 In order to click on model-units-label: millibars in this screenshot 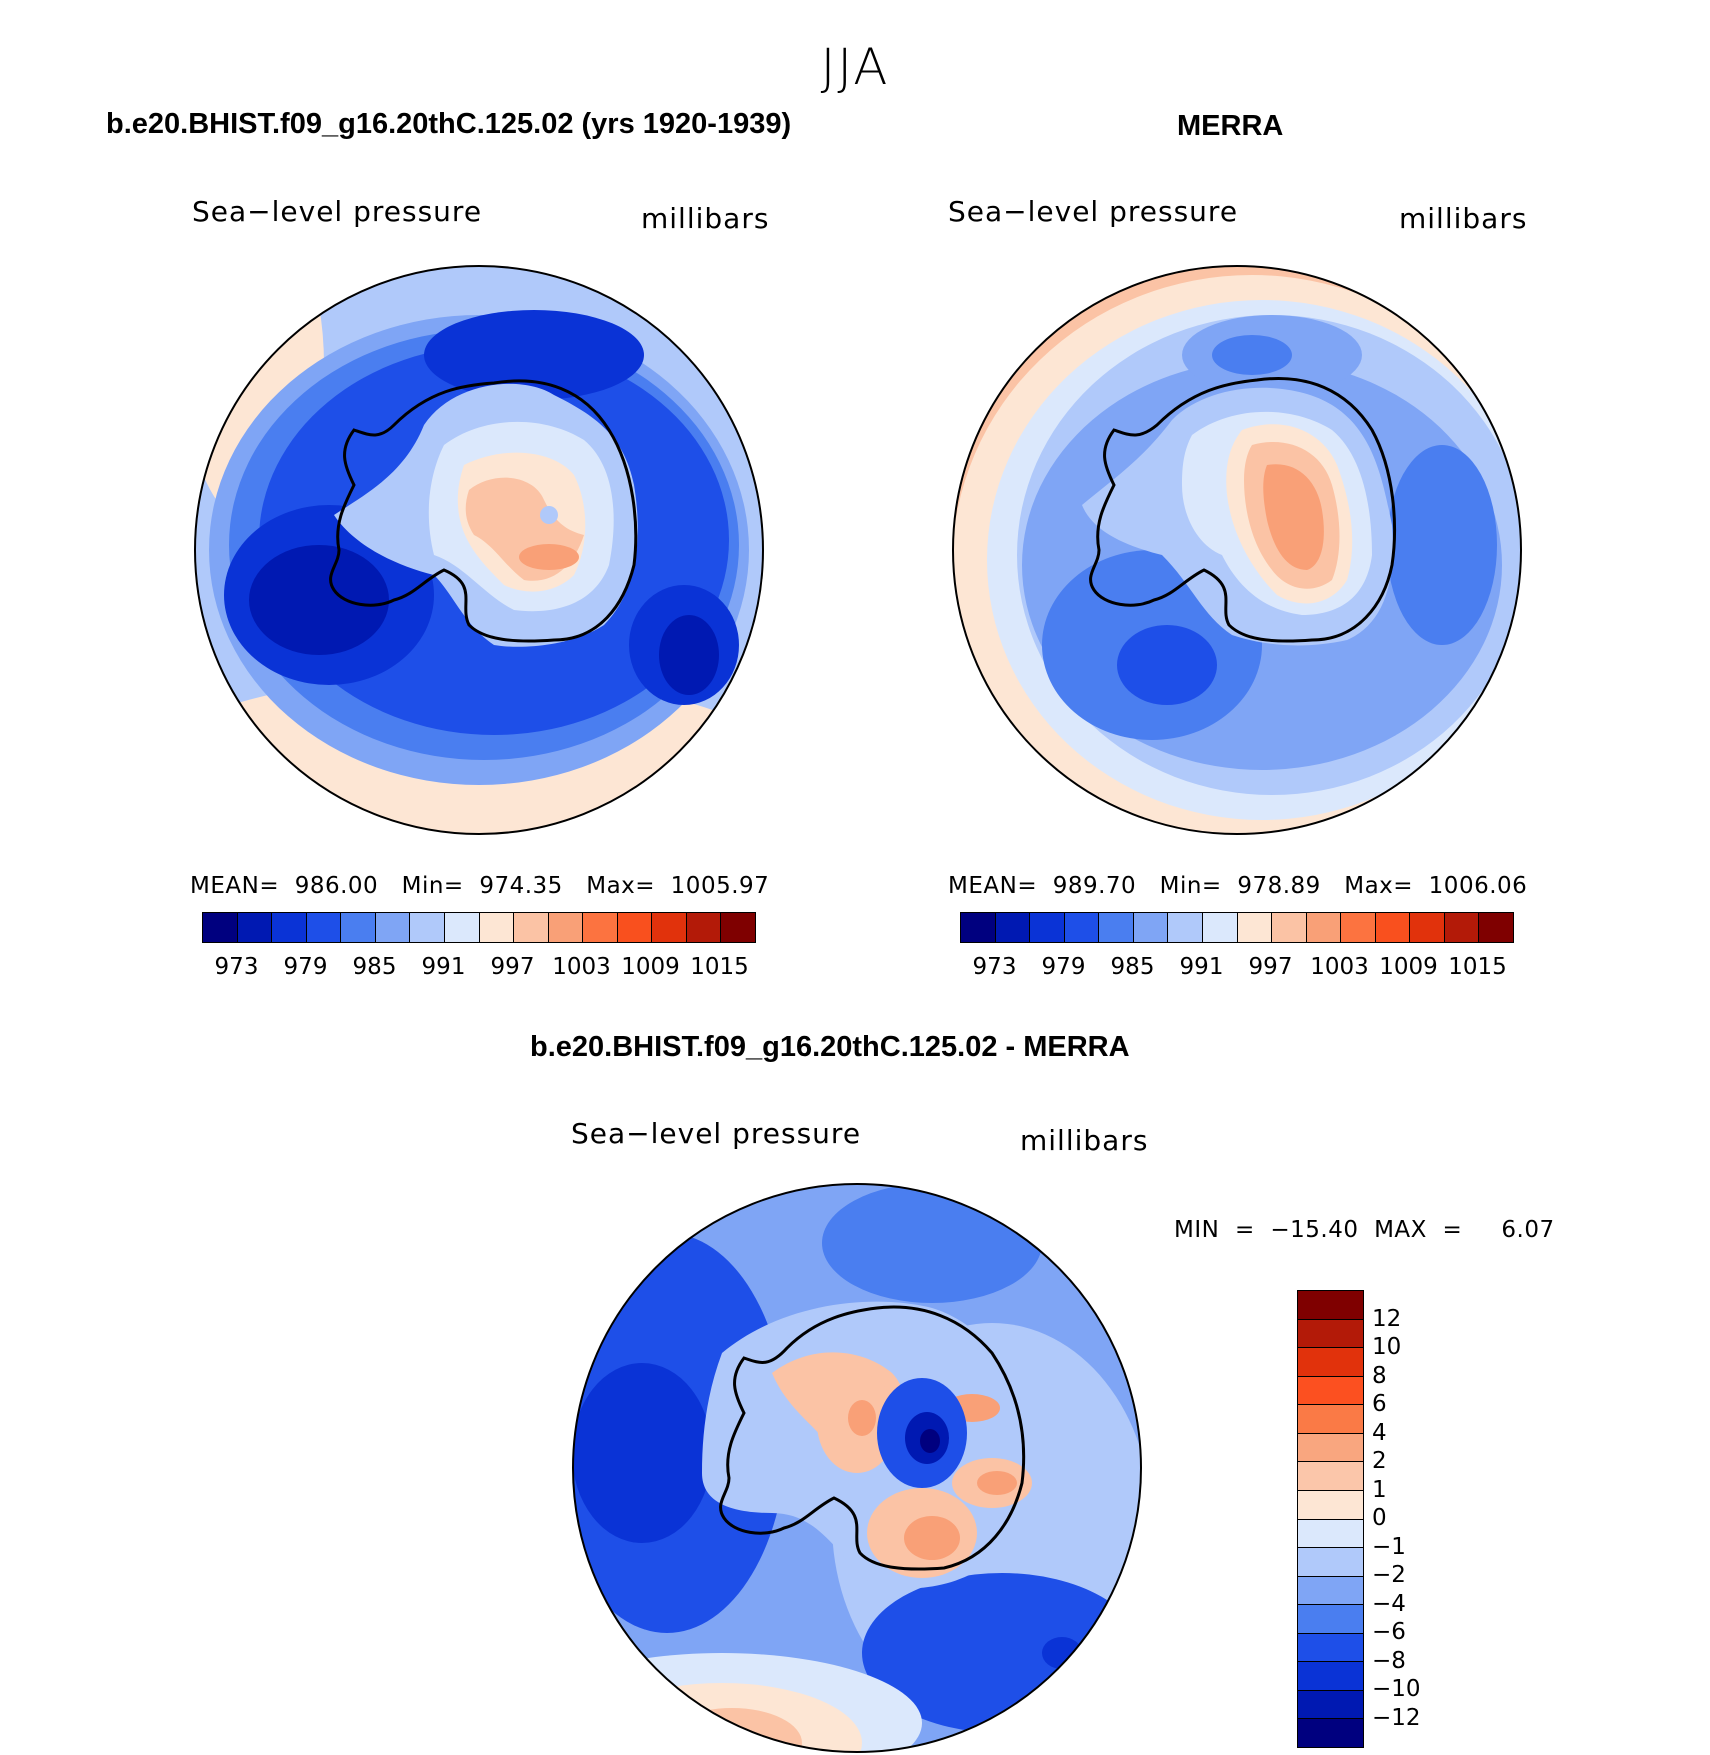, I will do `click(705, 218)`.